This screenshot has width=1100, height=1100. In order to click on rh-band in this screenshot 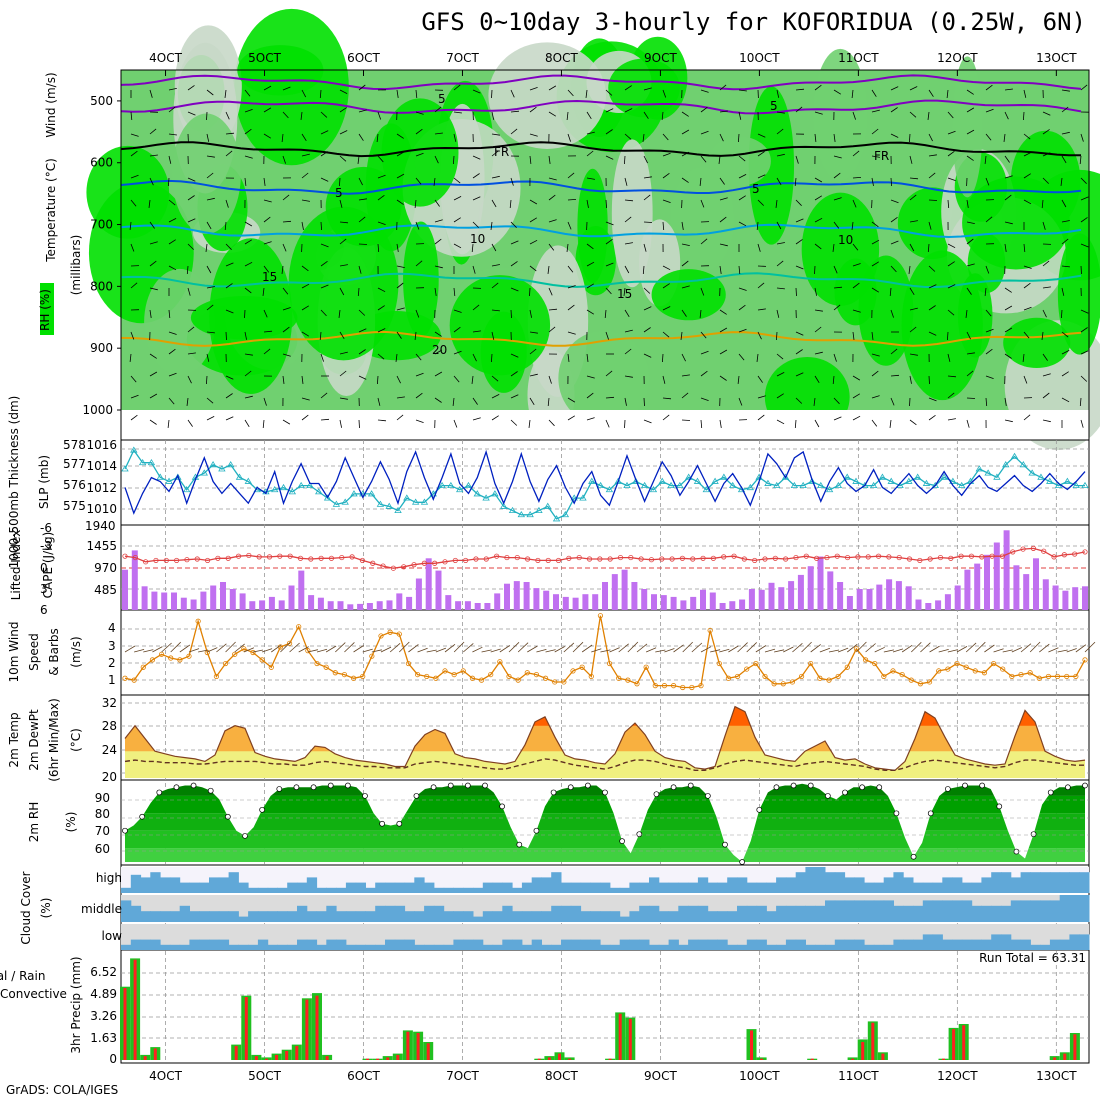, I will do `click(605, 804)`.